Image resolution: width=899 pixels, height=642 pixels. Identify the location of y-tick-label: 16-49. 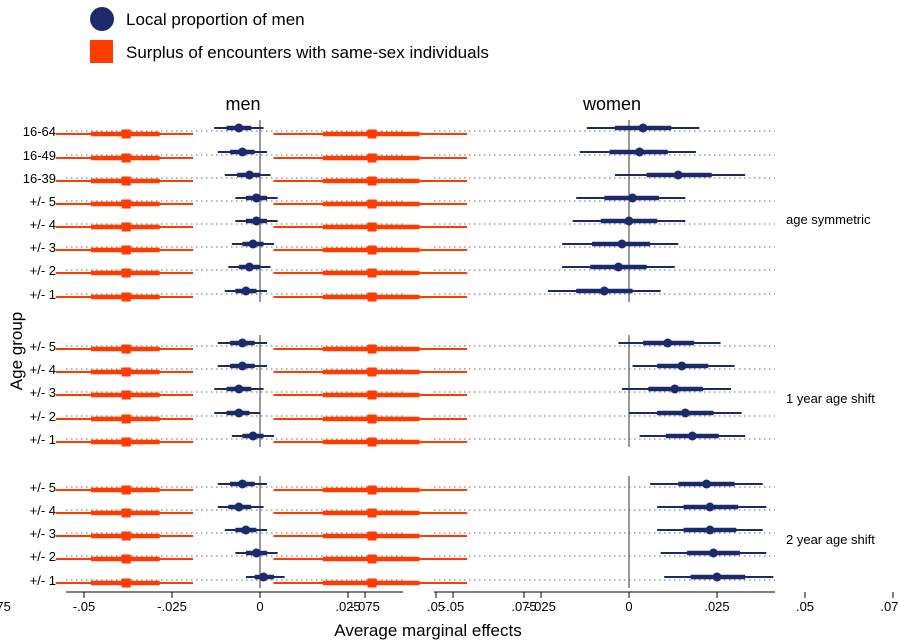
(39, 155).